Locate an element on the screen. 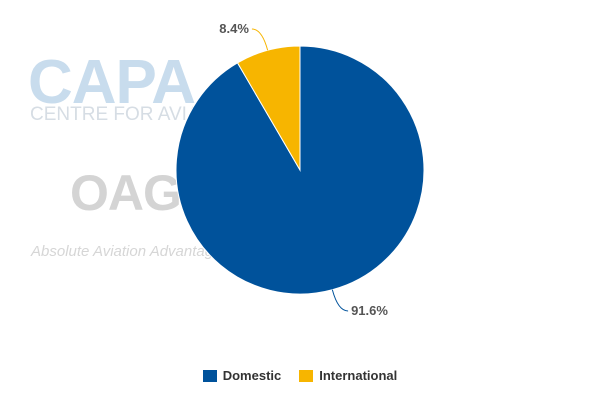 The width and height of the screenshot is (600, 400). oag-watermark-tagline: Absolute Aviation Advantage is located at coordinates (126, 251).